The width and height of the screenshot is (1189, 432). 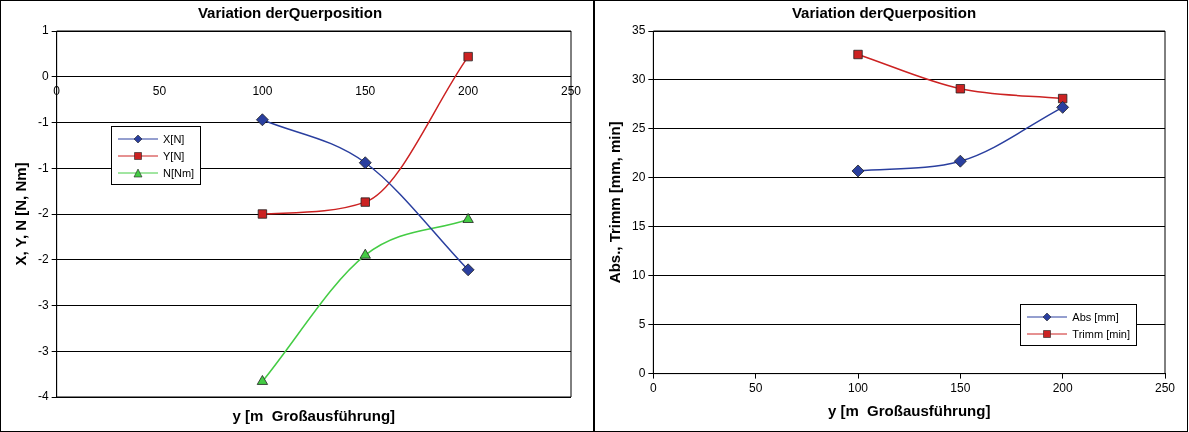 I want to click on y-tick-label: 20, so click(x=638, y=177).